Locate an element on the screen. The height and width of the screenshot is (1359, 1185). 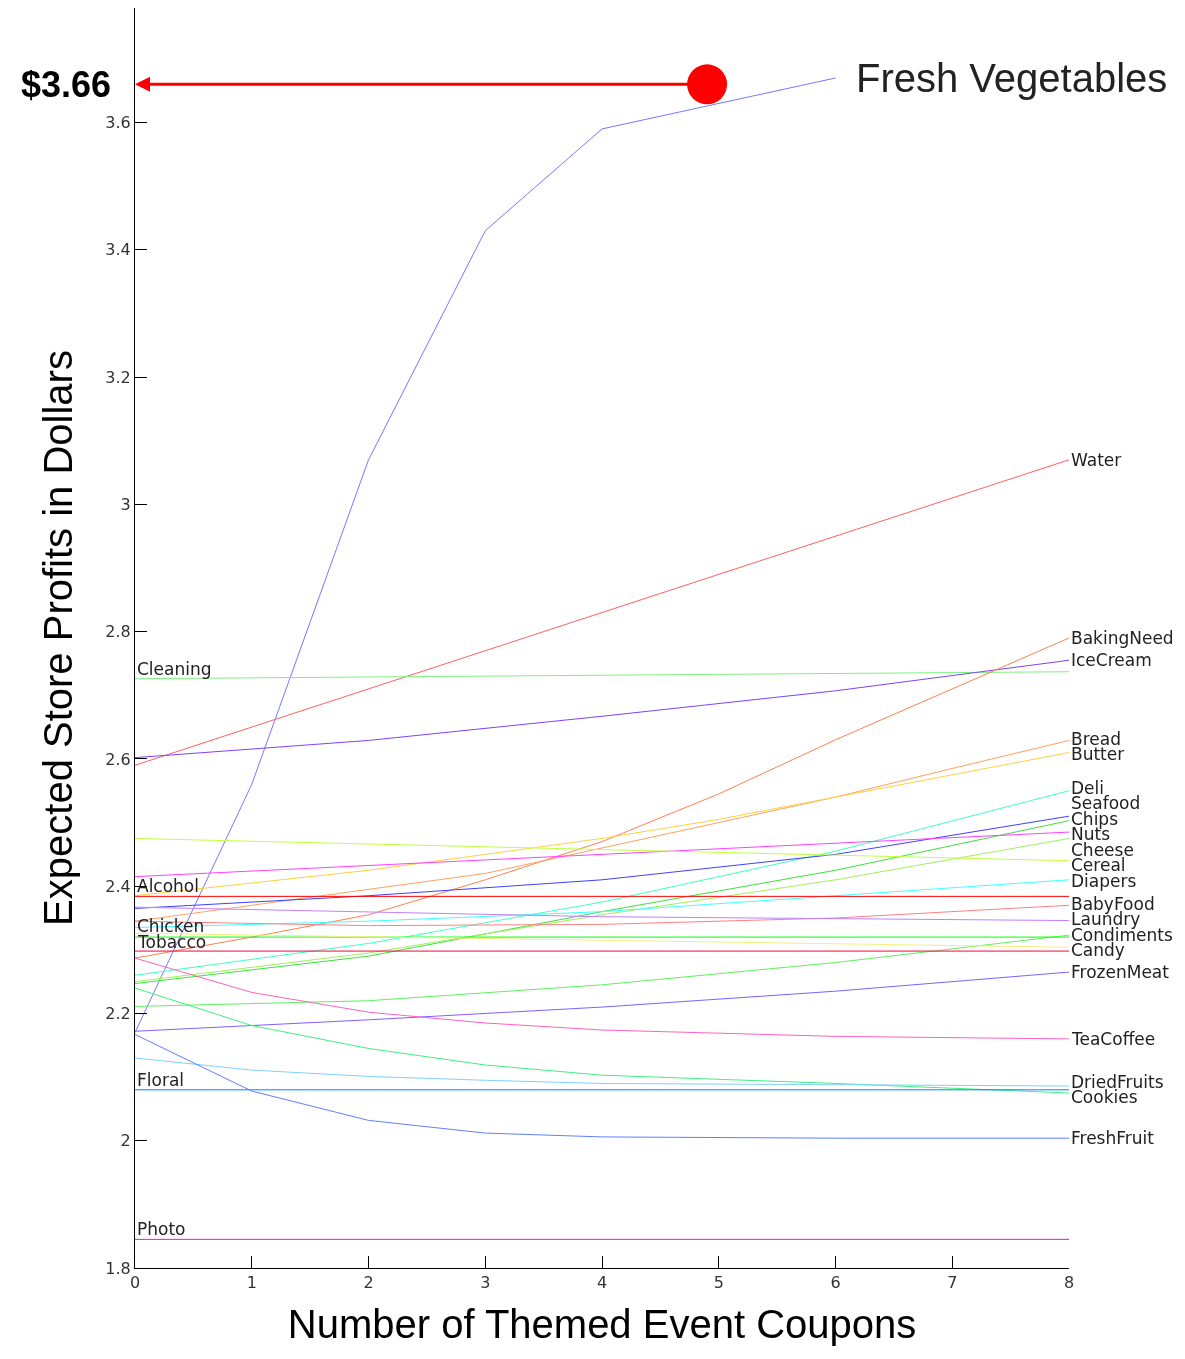
series-label: Fresh Vegetables is located at coordinates (1012, 78).